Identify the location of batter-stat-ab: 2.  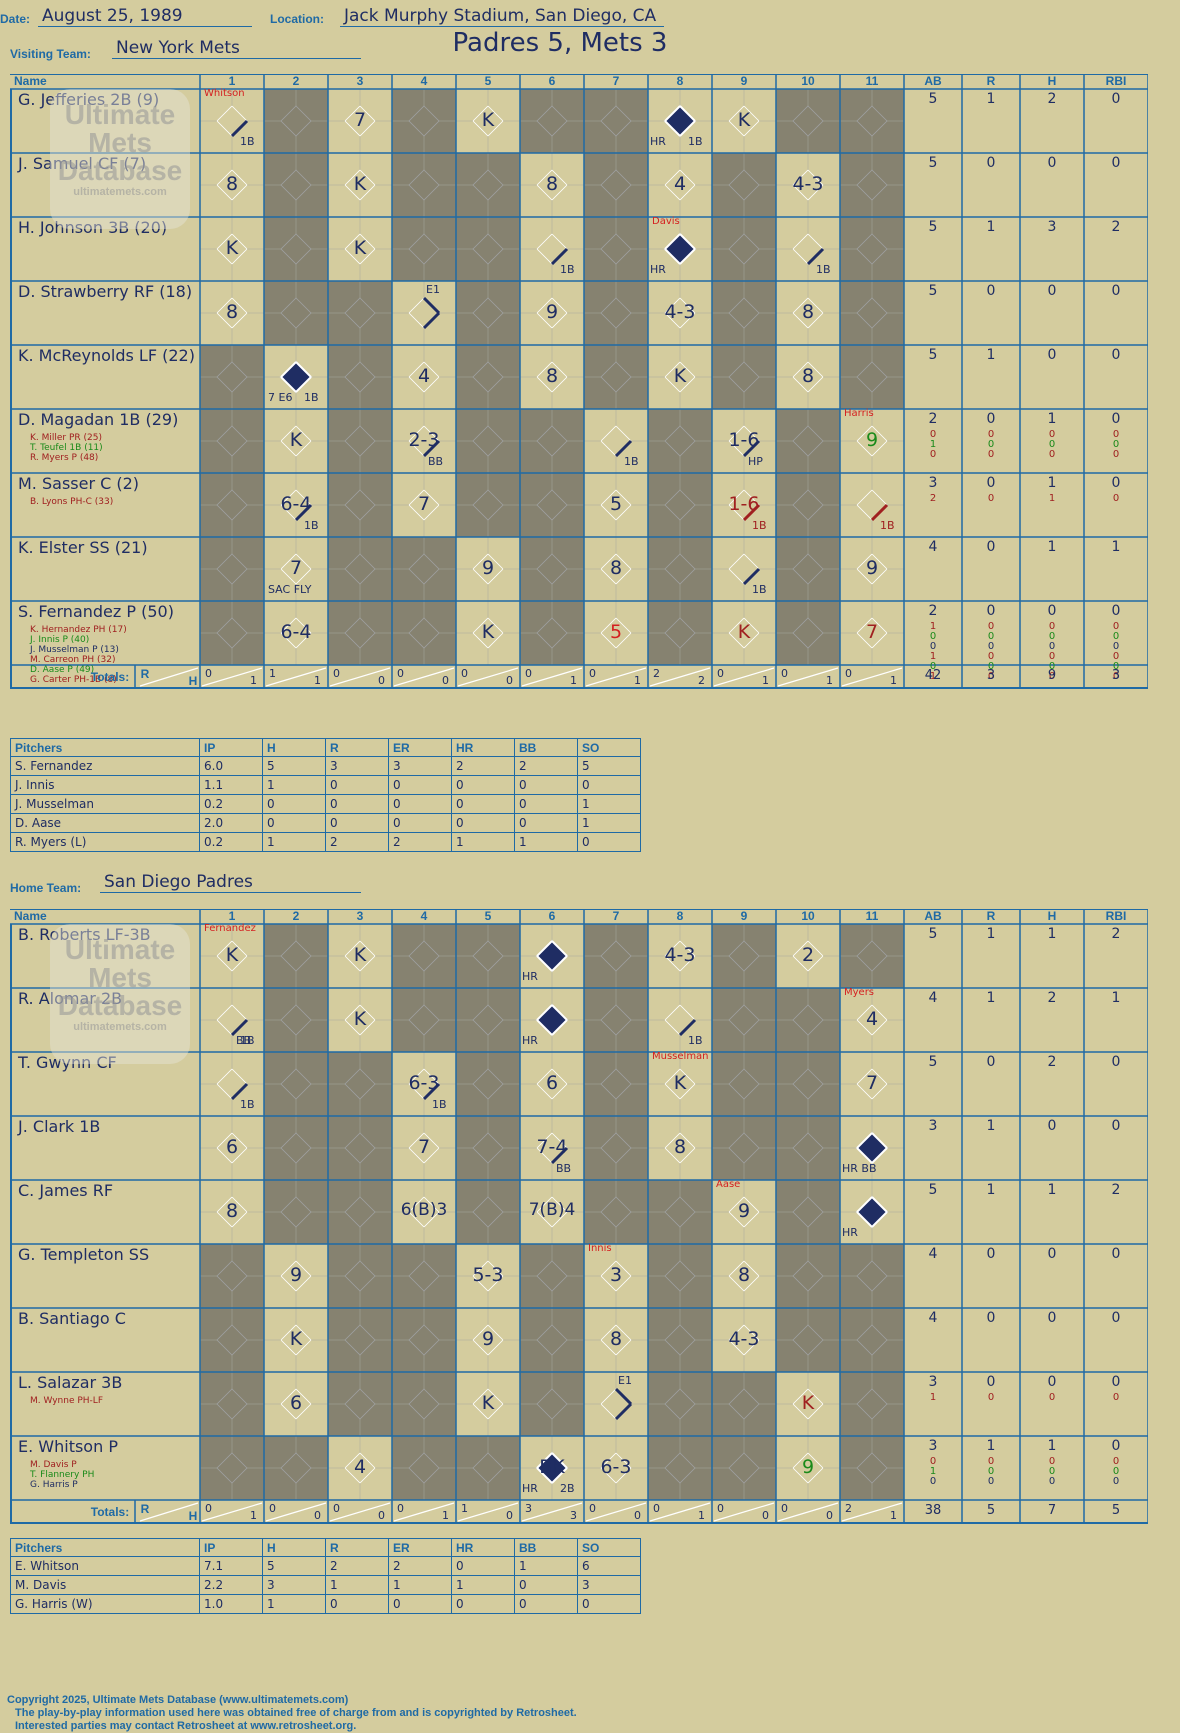
(933, 498).